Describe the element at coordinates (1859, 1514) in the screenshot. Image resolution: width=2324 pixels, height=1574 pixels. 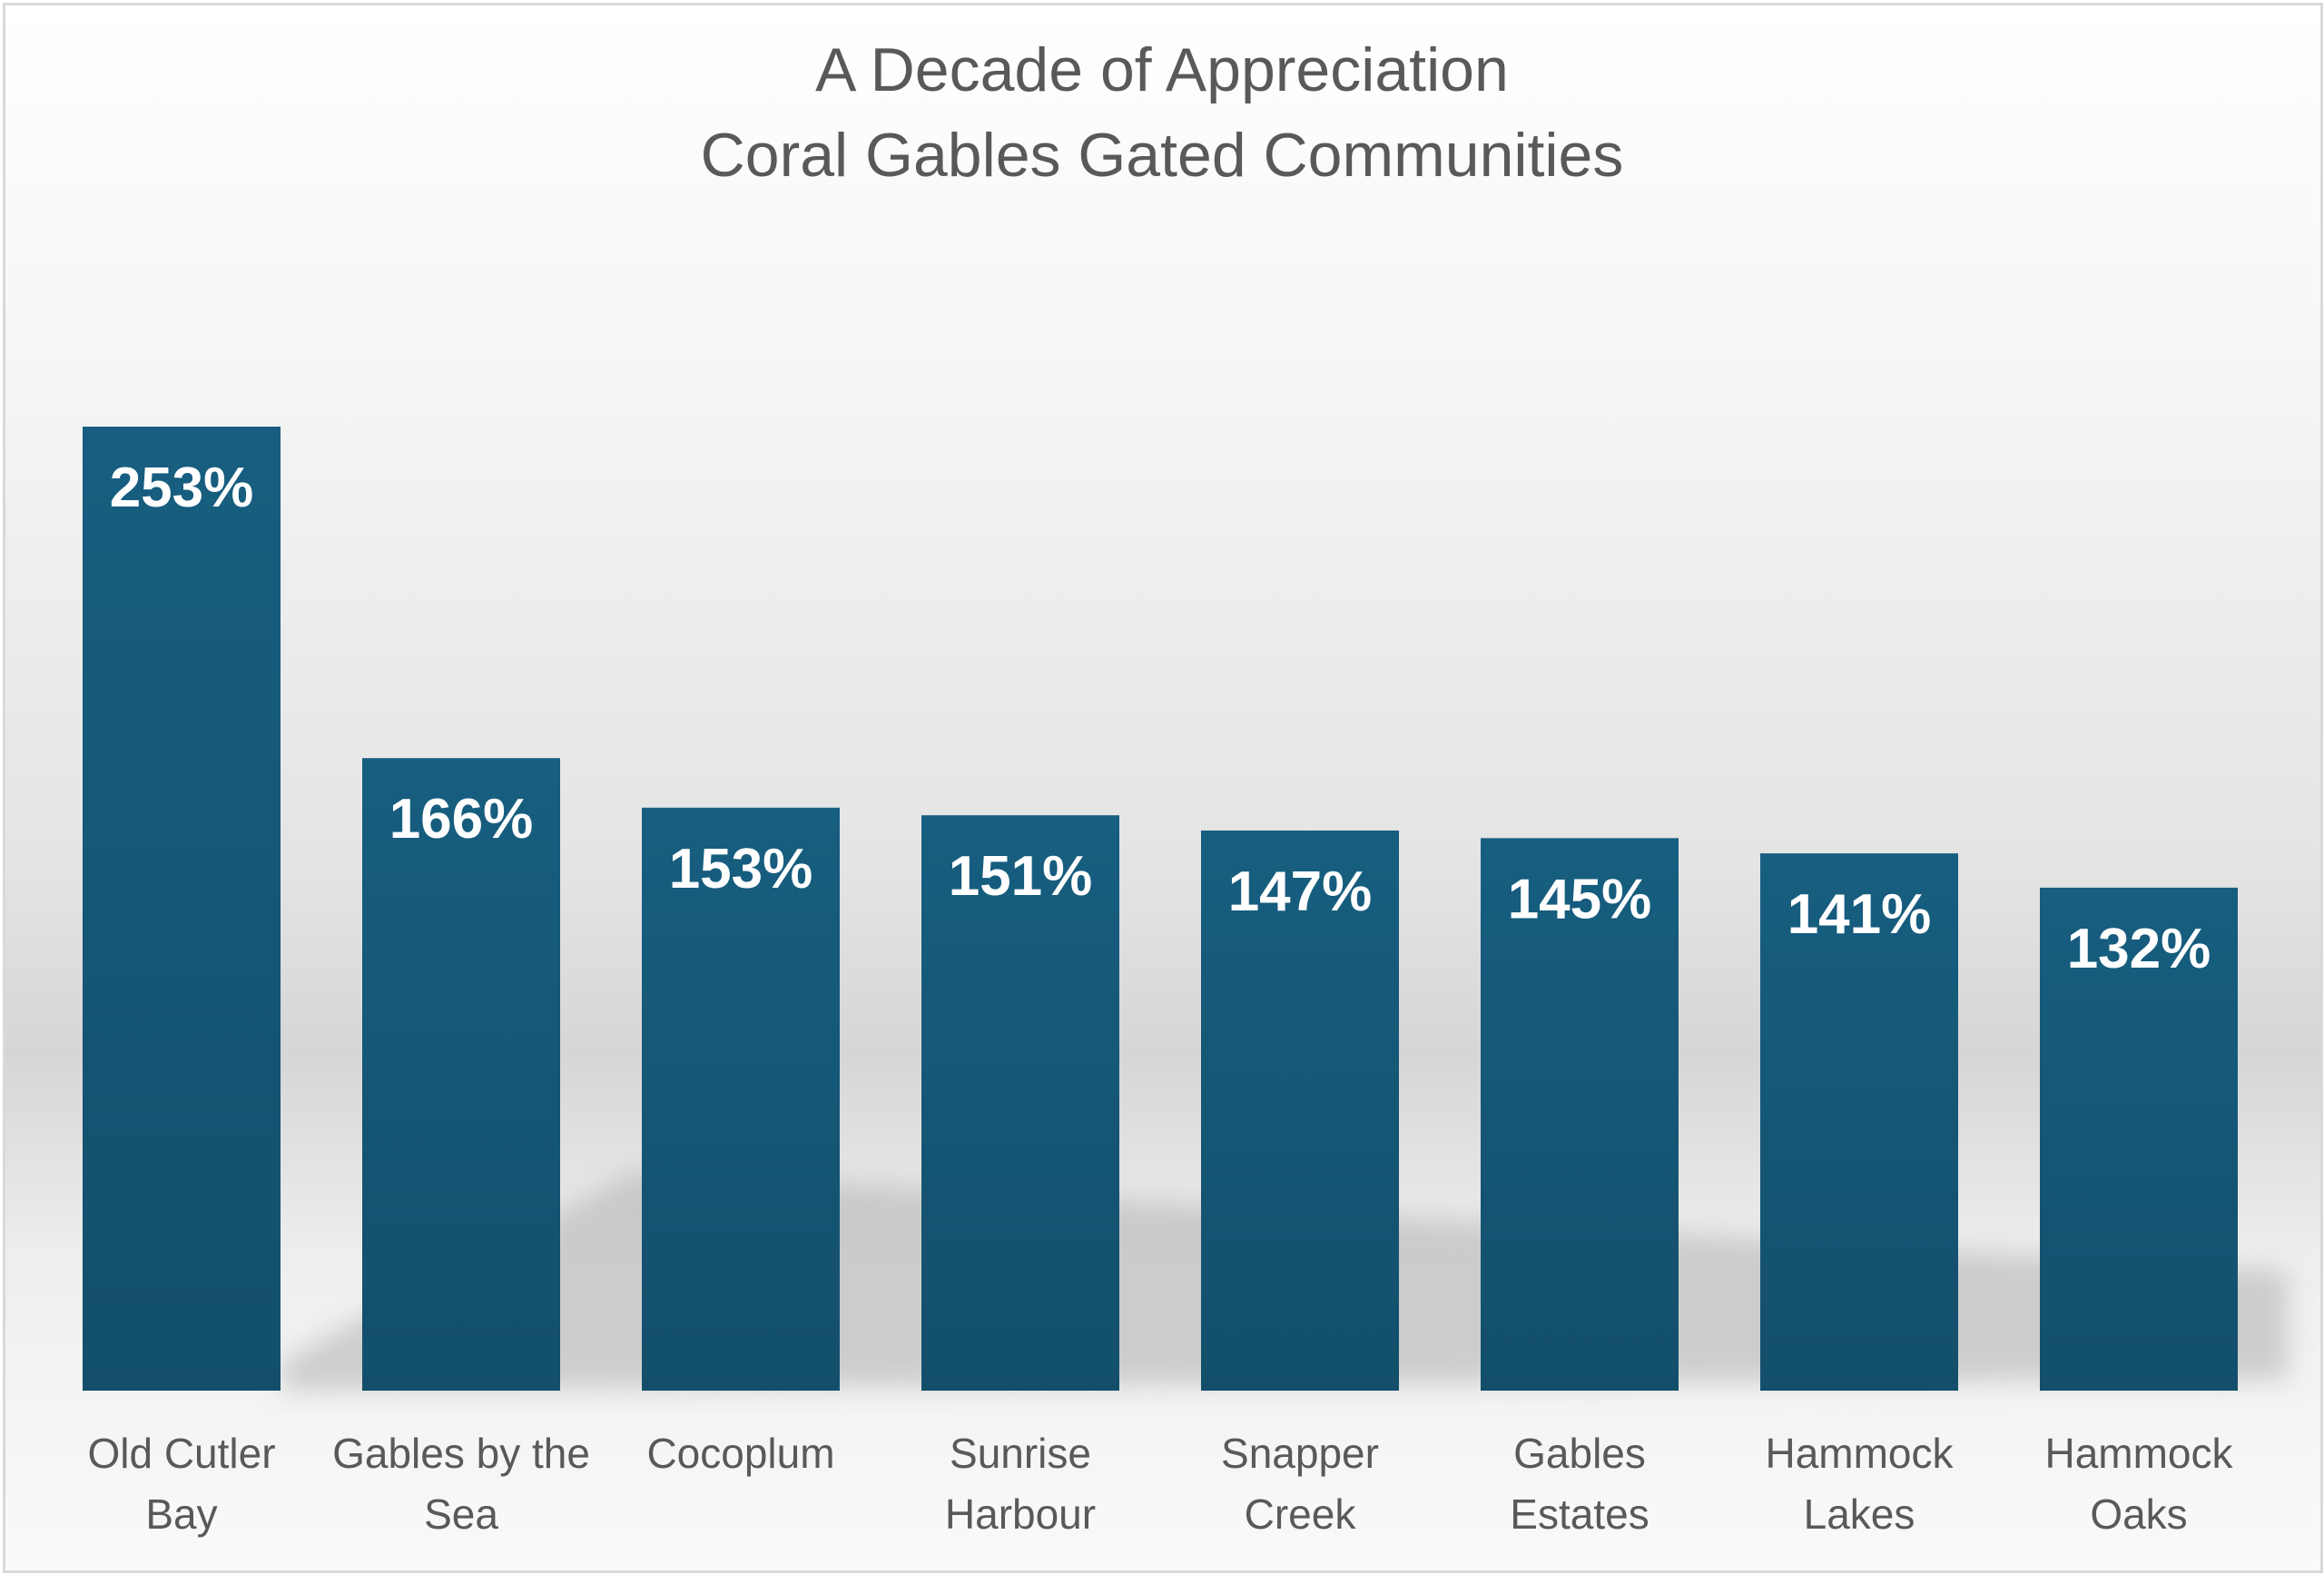
I see `category-label: Lakes` at that location.